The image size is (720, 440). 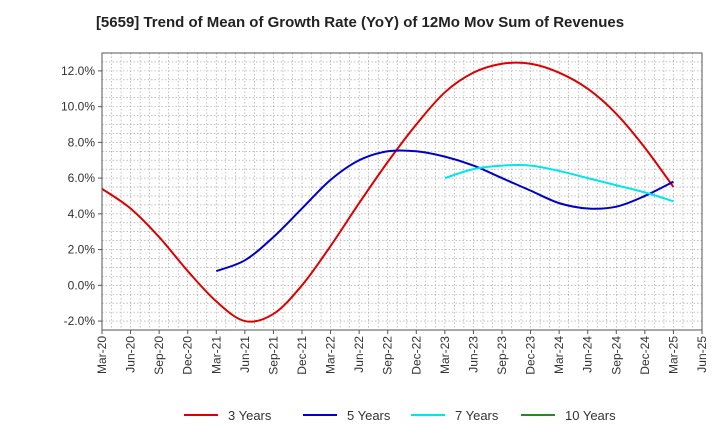 What do you see at coordinates (445, 355) in the screenshot?
I see `x-tick-label: Mar-23` at bounding box center [445, 355].